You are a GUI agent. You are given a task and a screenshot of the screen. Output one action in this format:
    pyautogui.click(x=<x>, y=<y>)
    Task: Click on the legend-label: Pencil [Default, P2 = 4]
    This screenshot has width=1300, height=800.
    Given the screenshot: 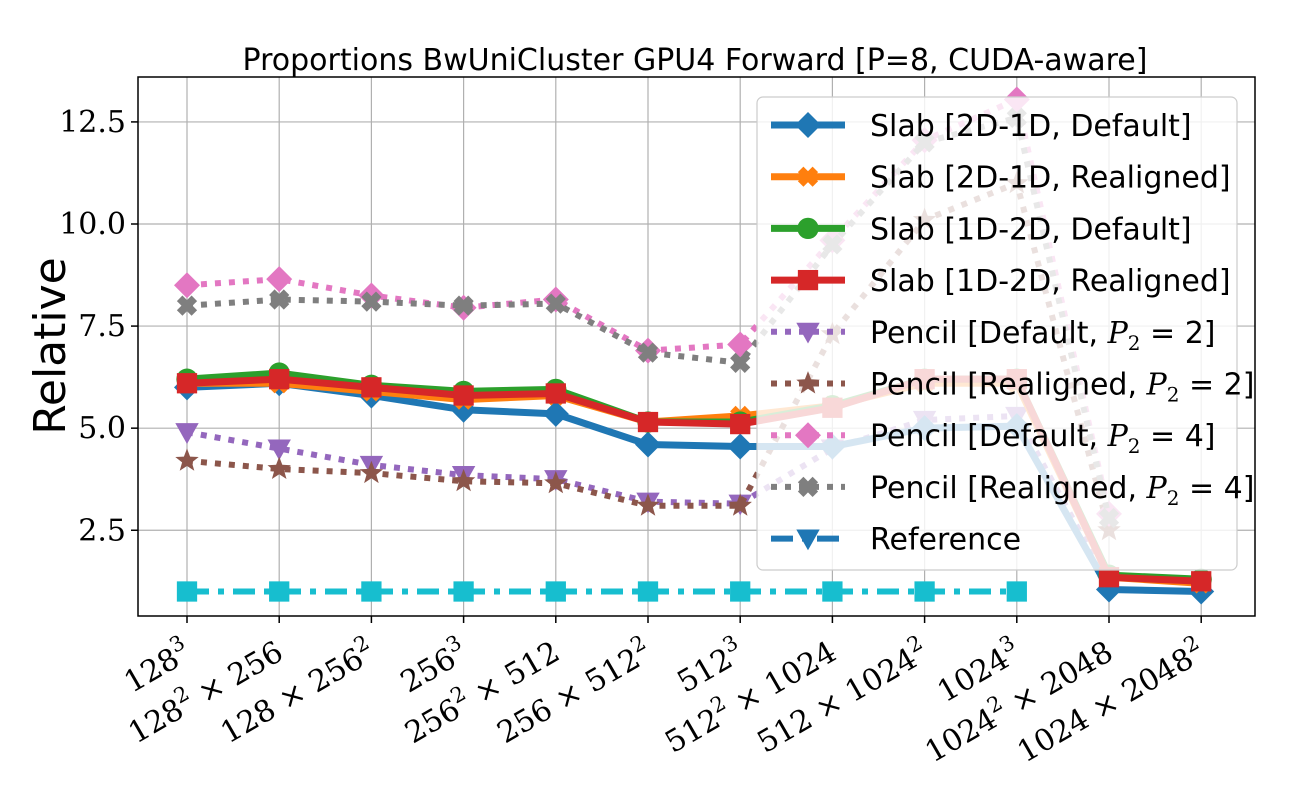 What is the action you would take?
    pyautogui.click(x=1043, y=438)
    